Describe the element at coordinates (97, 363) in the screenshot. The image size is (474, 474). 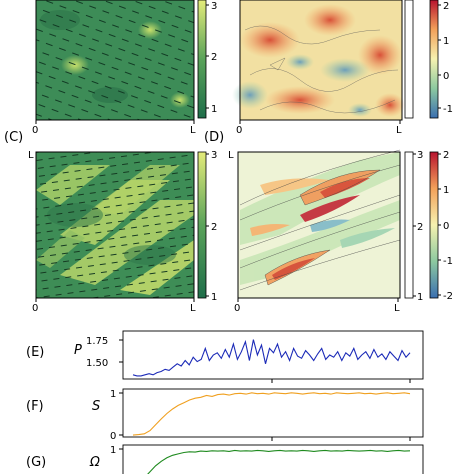
I see `panel-e-ytick-150: 1.50` at that location.